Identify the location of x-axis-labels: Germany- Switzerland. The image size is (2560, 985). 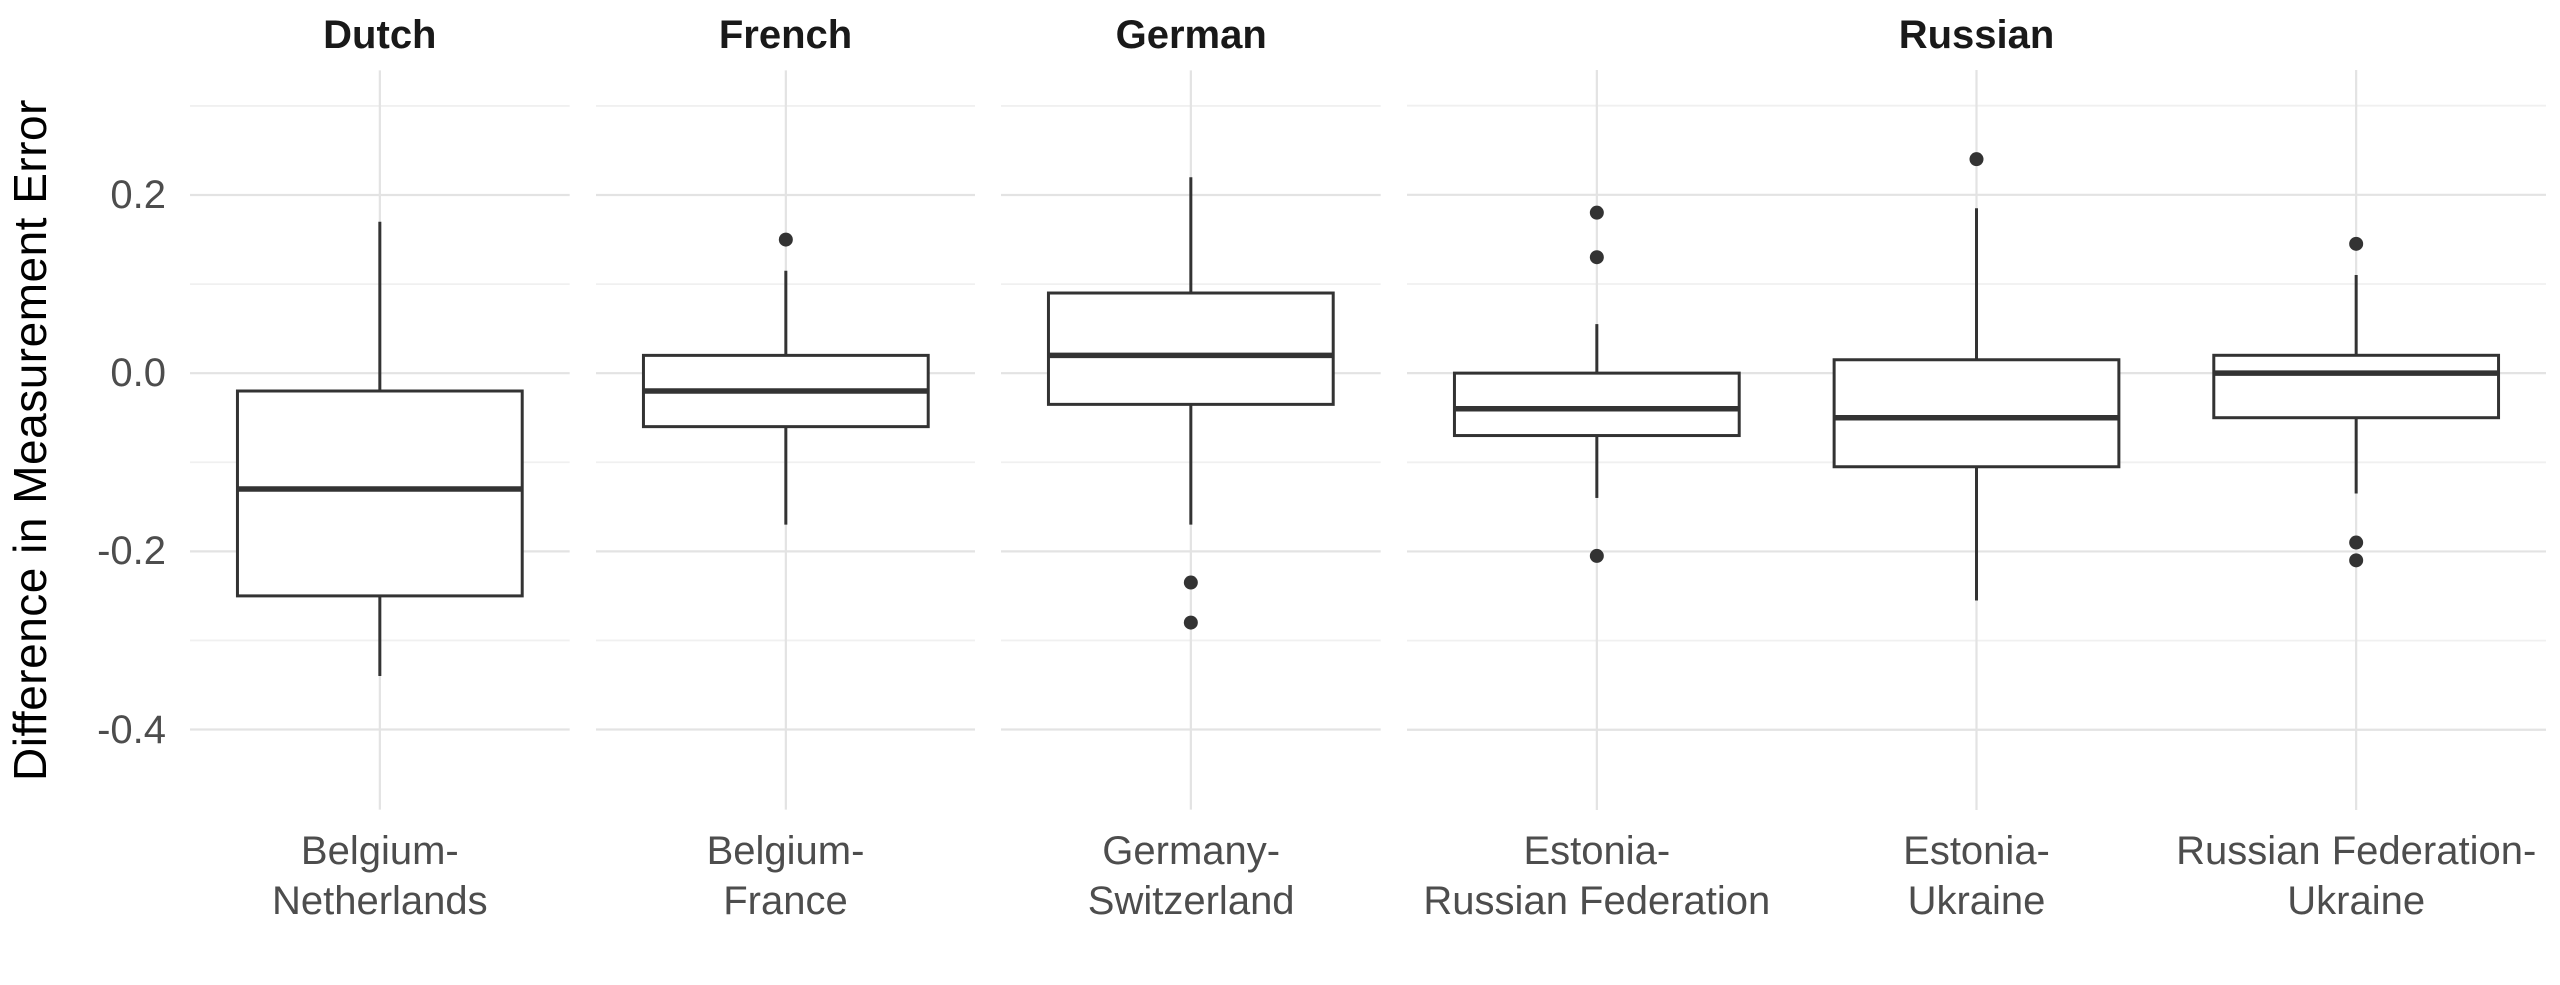
(1191, 897).